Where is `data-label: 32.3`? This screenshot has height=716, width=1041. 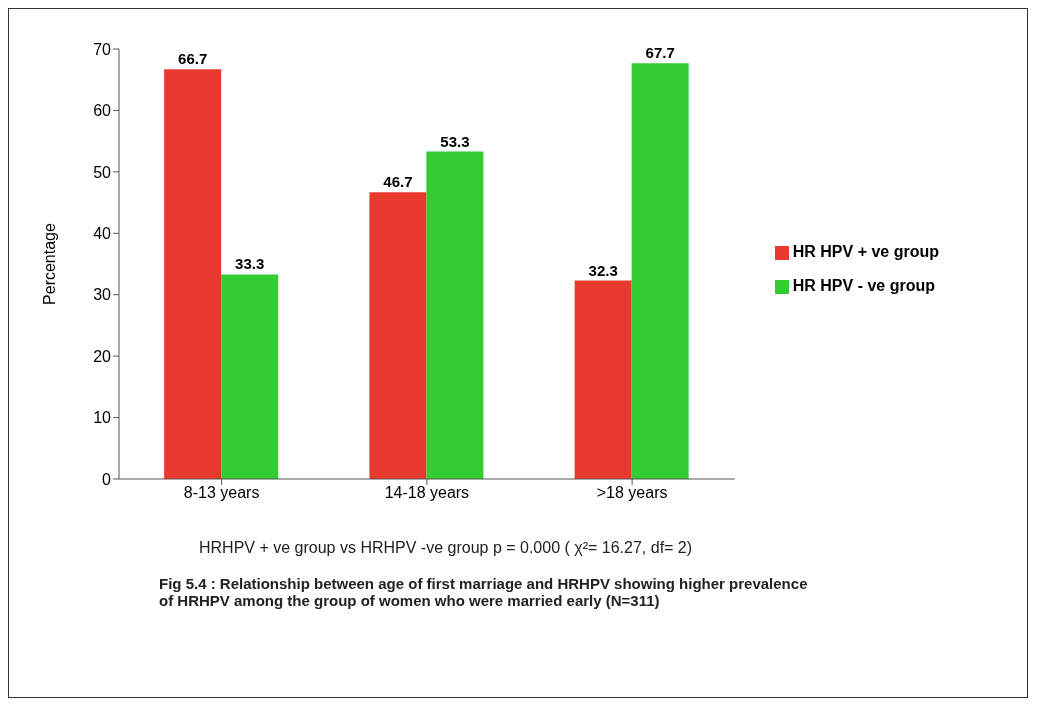
data-label: 32.3 is located at coordinates (603, 270).